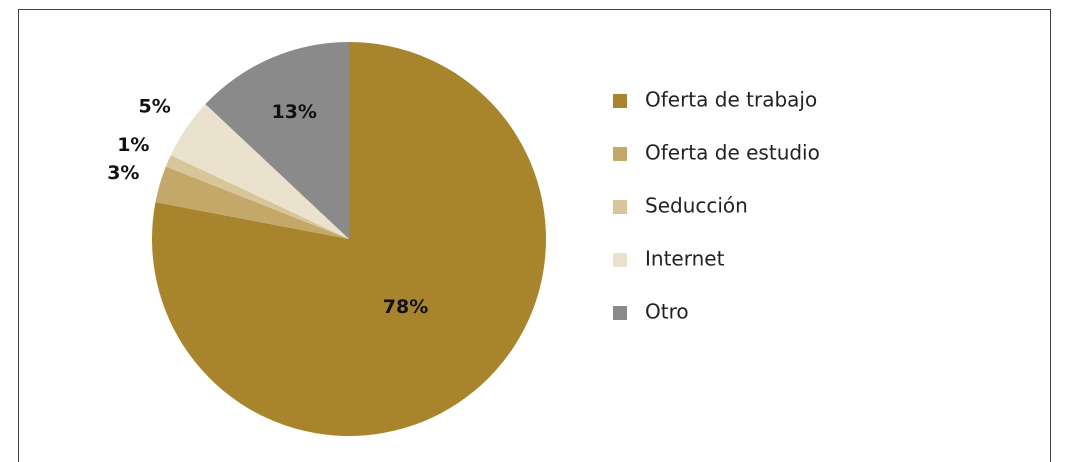 The image size is (1068, 462). Describe the element at coordinates (696, 206) in the screenshot. I see `legend-label: Seducción` at that location.